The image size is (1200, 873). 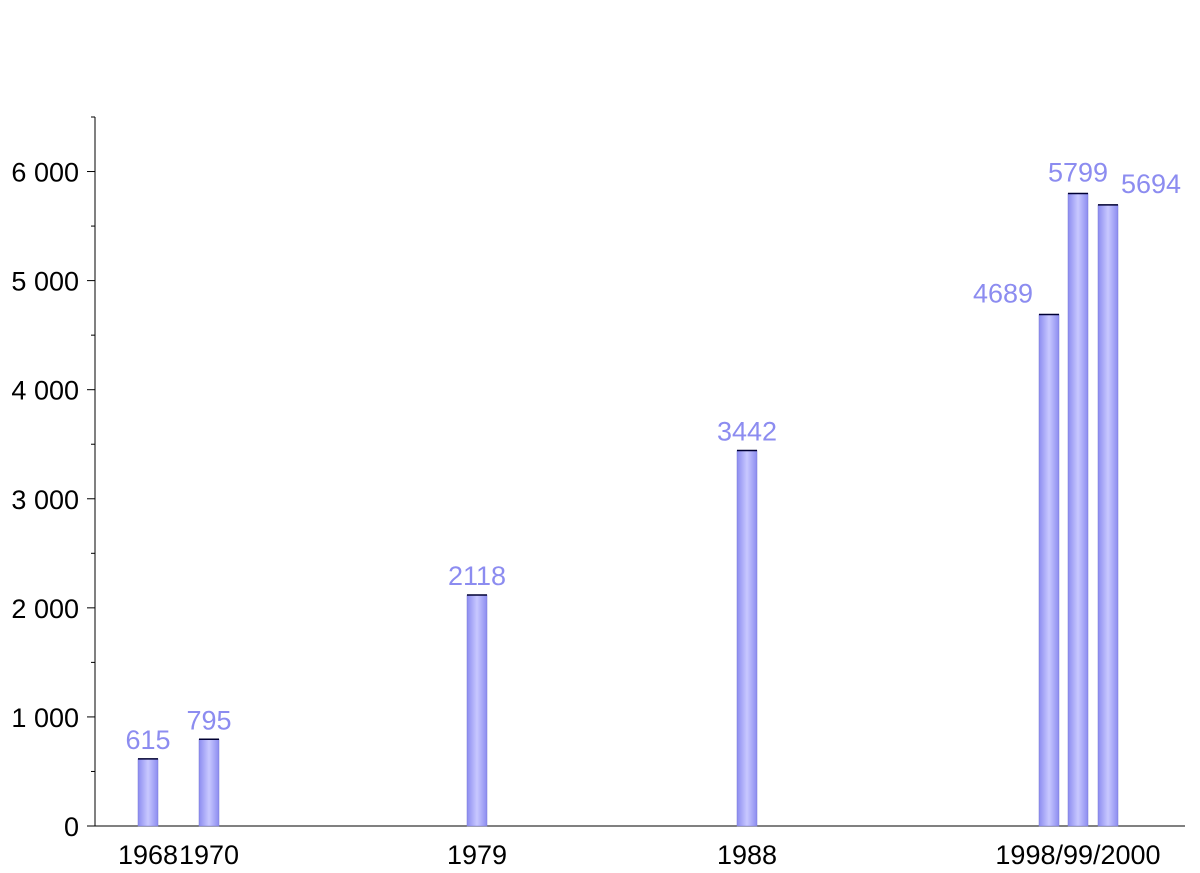 I want to click on y-axis: 0 1 000 2 000 3 000 4 000 5 000 6 000, so click(x=53, y=479).